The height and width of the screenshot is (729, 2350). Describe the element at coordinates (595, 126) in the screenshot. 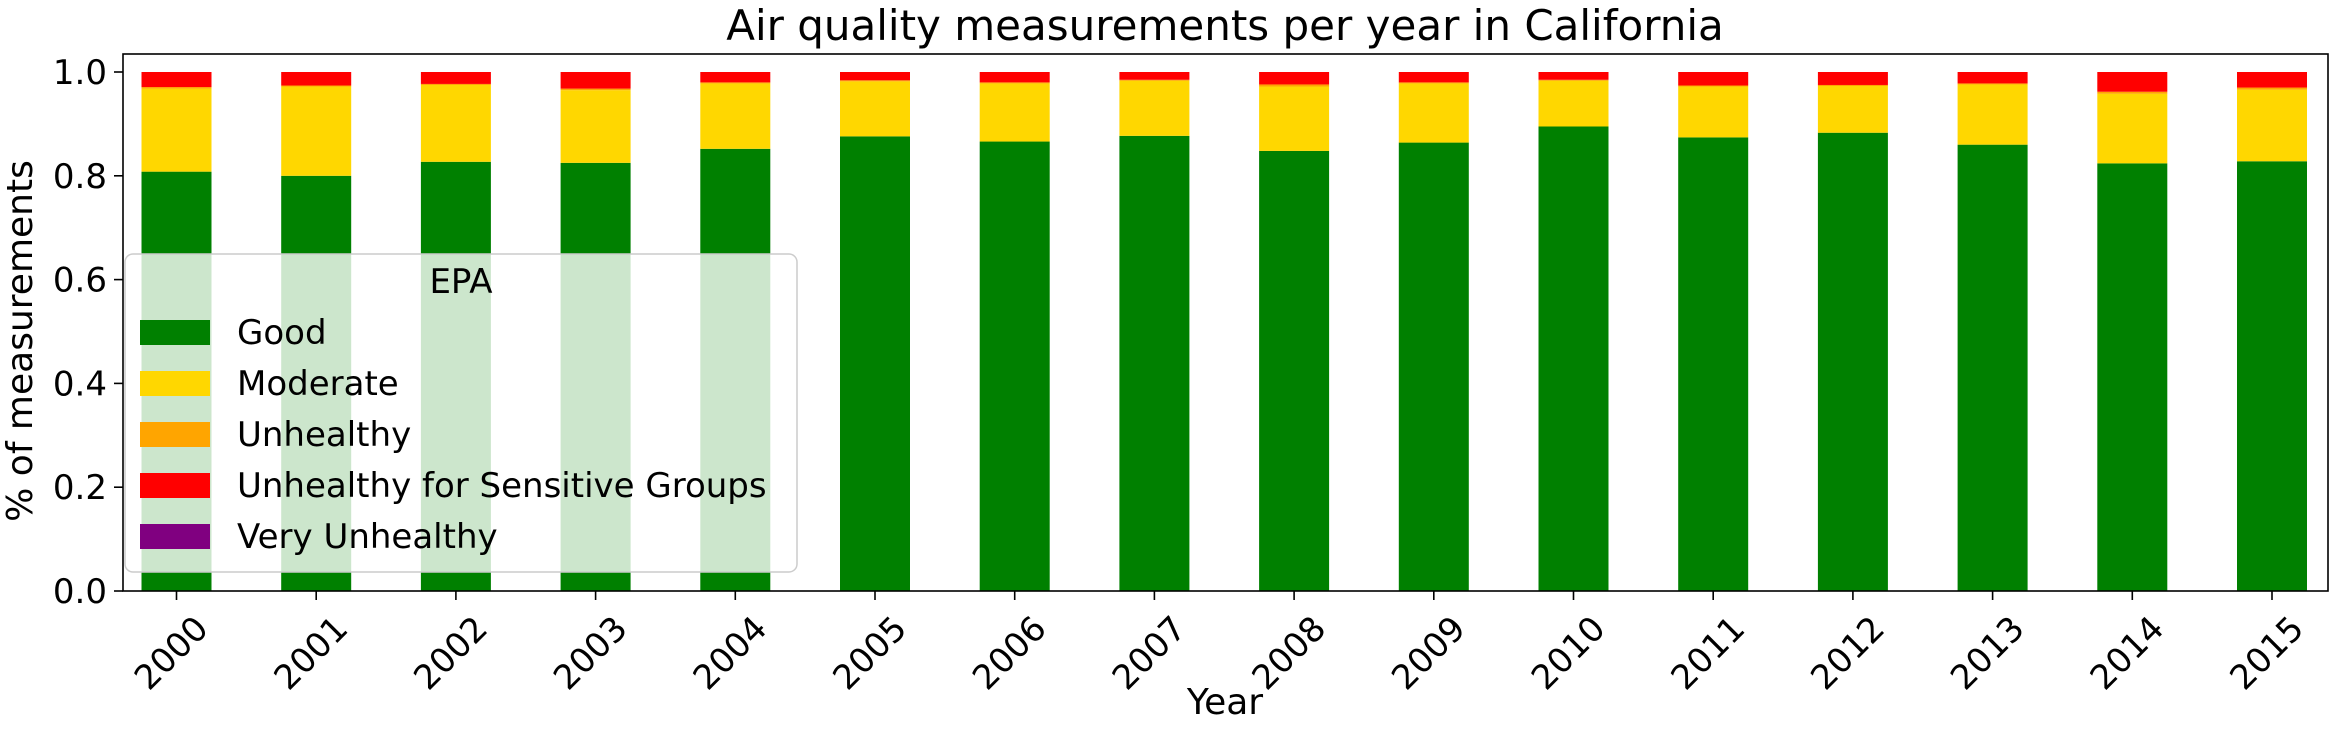

I see `bar-moderate-2003` at that location.